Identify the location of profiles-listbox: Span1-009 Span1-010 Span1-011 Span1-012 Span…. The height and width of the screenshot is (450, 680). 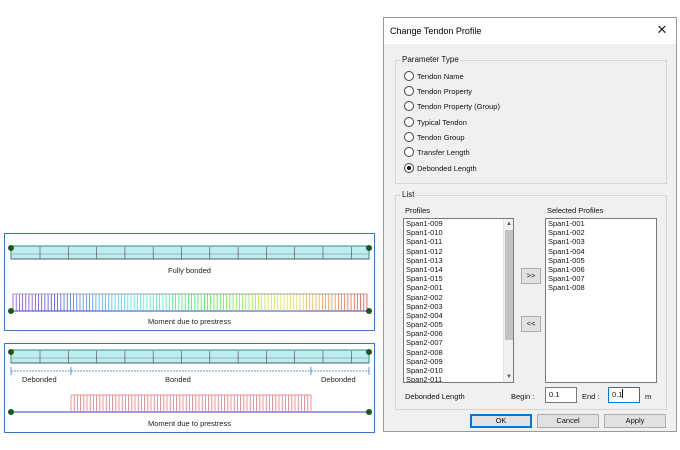
(458, 300).